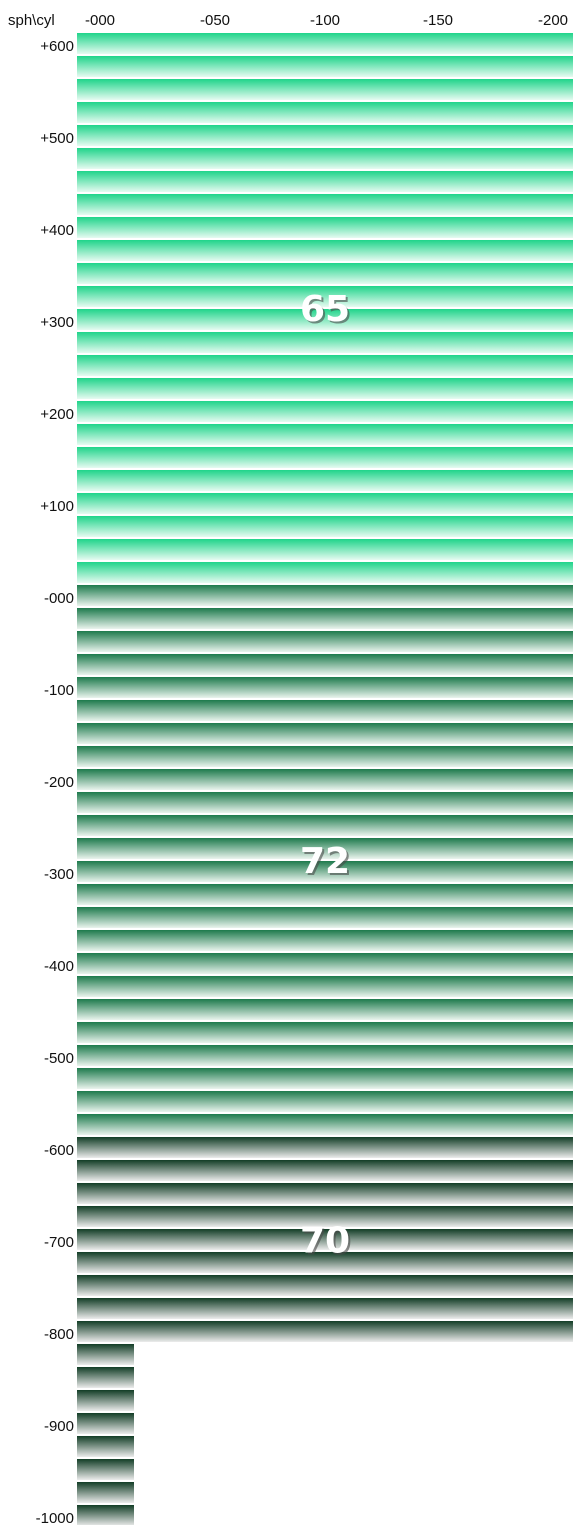  What do you see at coordinates (325, 641) in the screenshot?
I see `sph-row--50` at bounding box center [325, 641].